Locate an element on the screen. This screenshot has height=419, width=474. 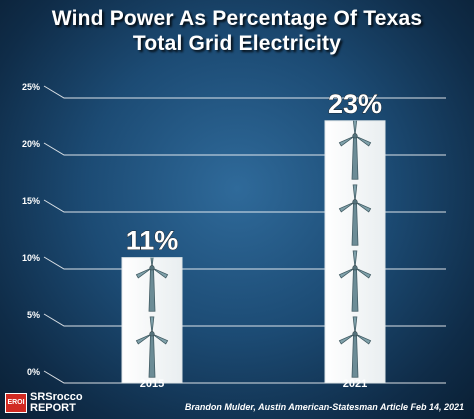
y-tick-label: 15% is located at coordinates (31, 201).